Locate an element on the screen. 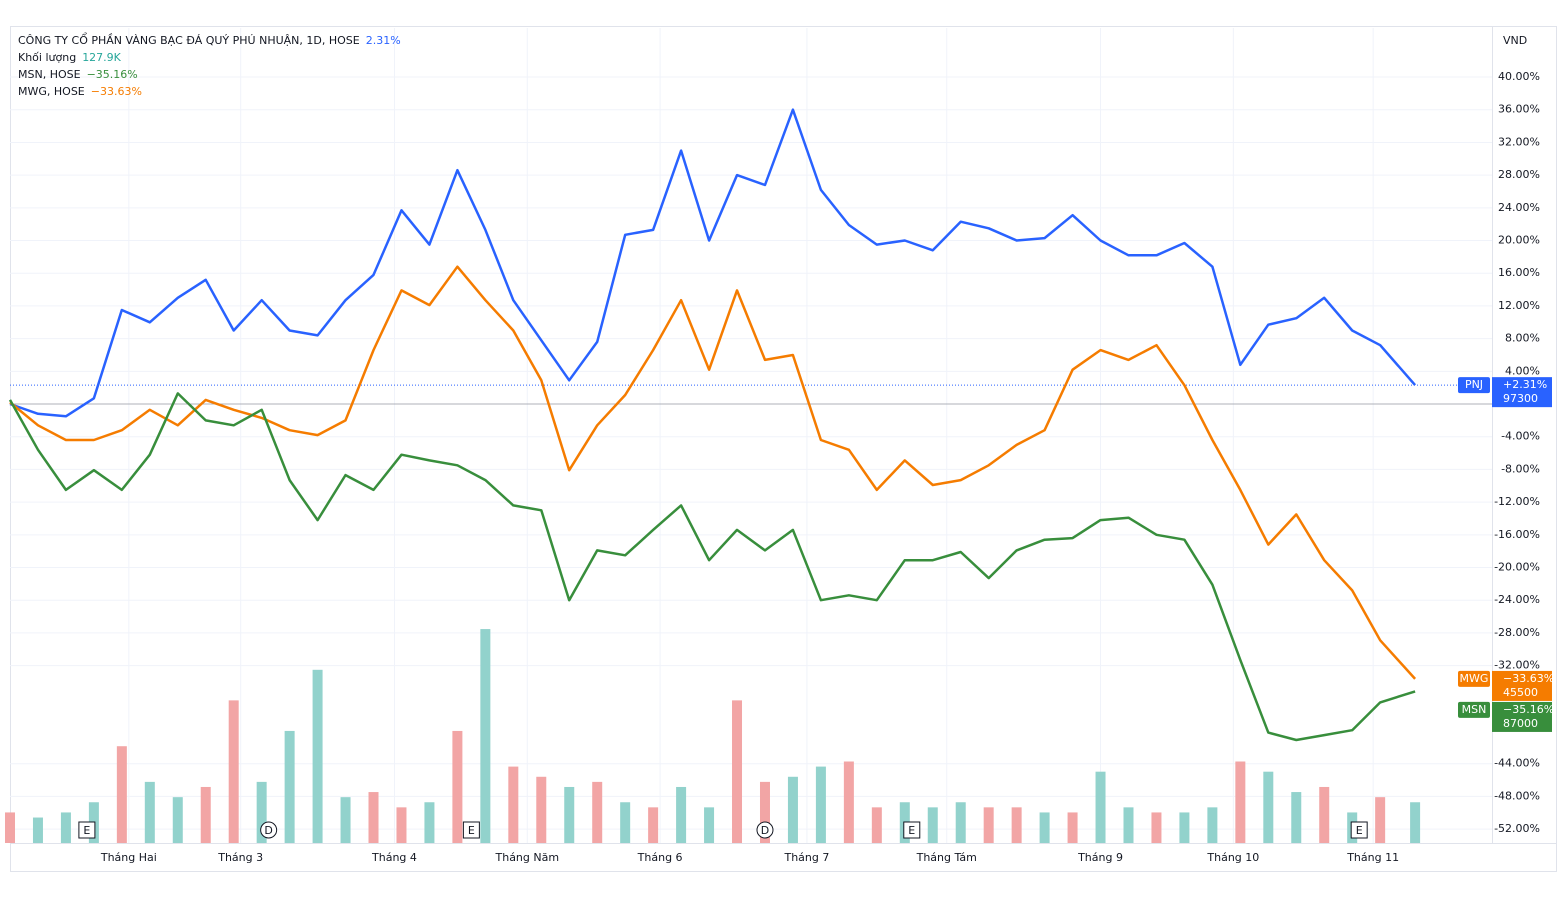  y-tick-label: 32.00% is located at coordinates (1519, 141).